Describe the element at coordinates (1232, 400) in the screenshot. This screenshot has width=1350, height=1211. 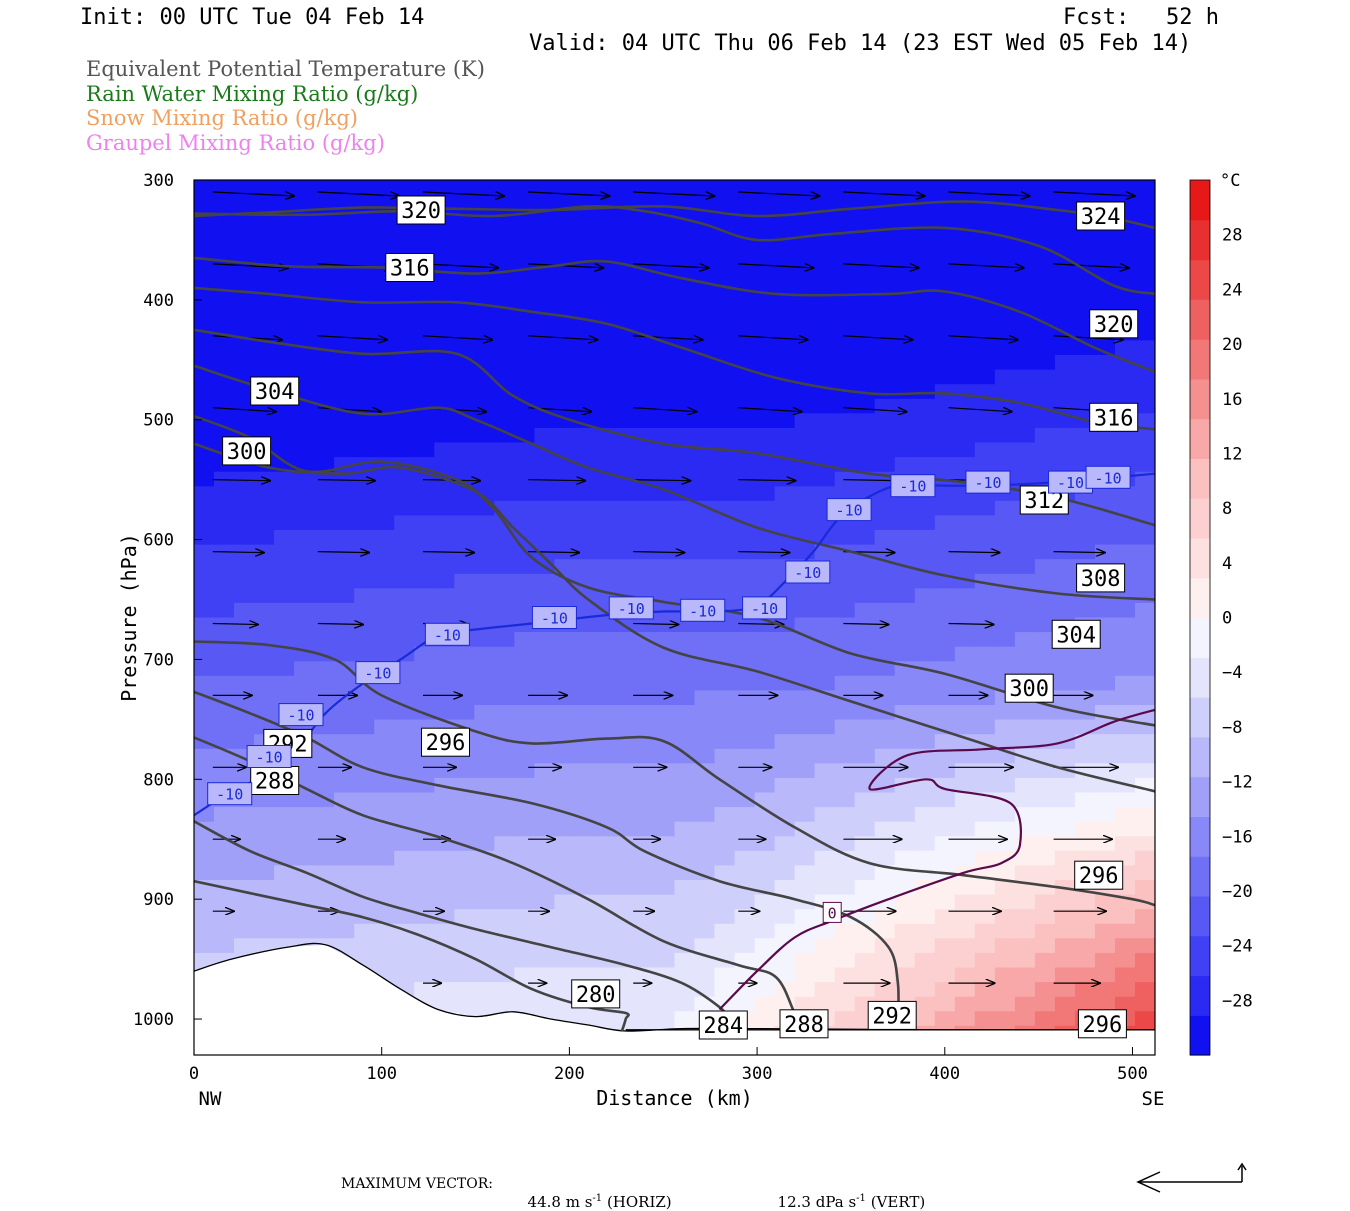
I see `colorbar-tick-label: 16` at that location.